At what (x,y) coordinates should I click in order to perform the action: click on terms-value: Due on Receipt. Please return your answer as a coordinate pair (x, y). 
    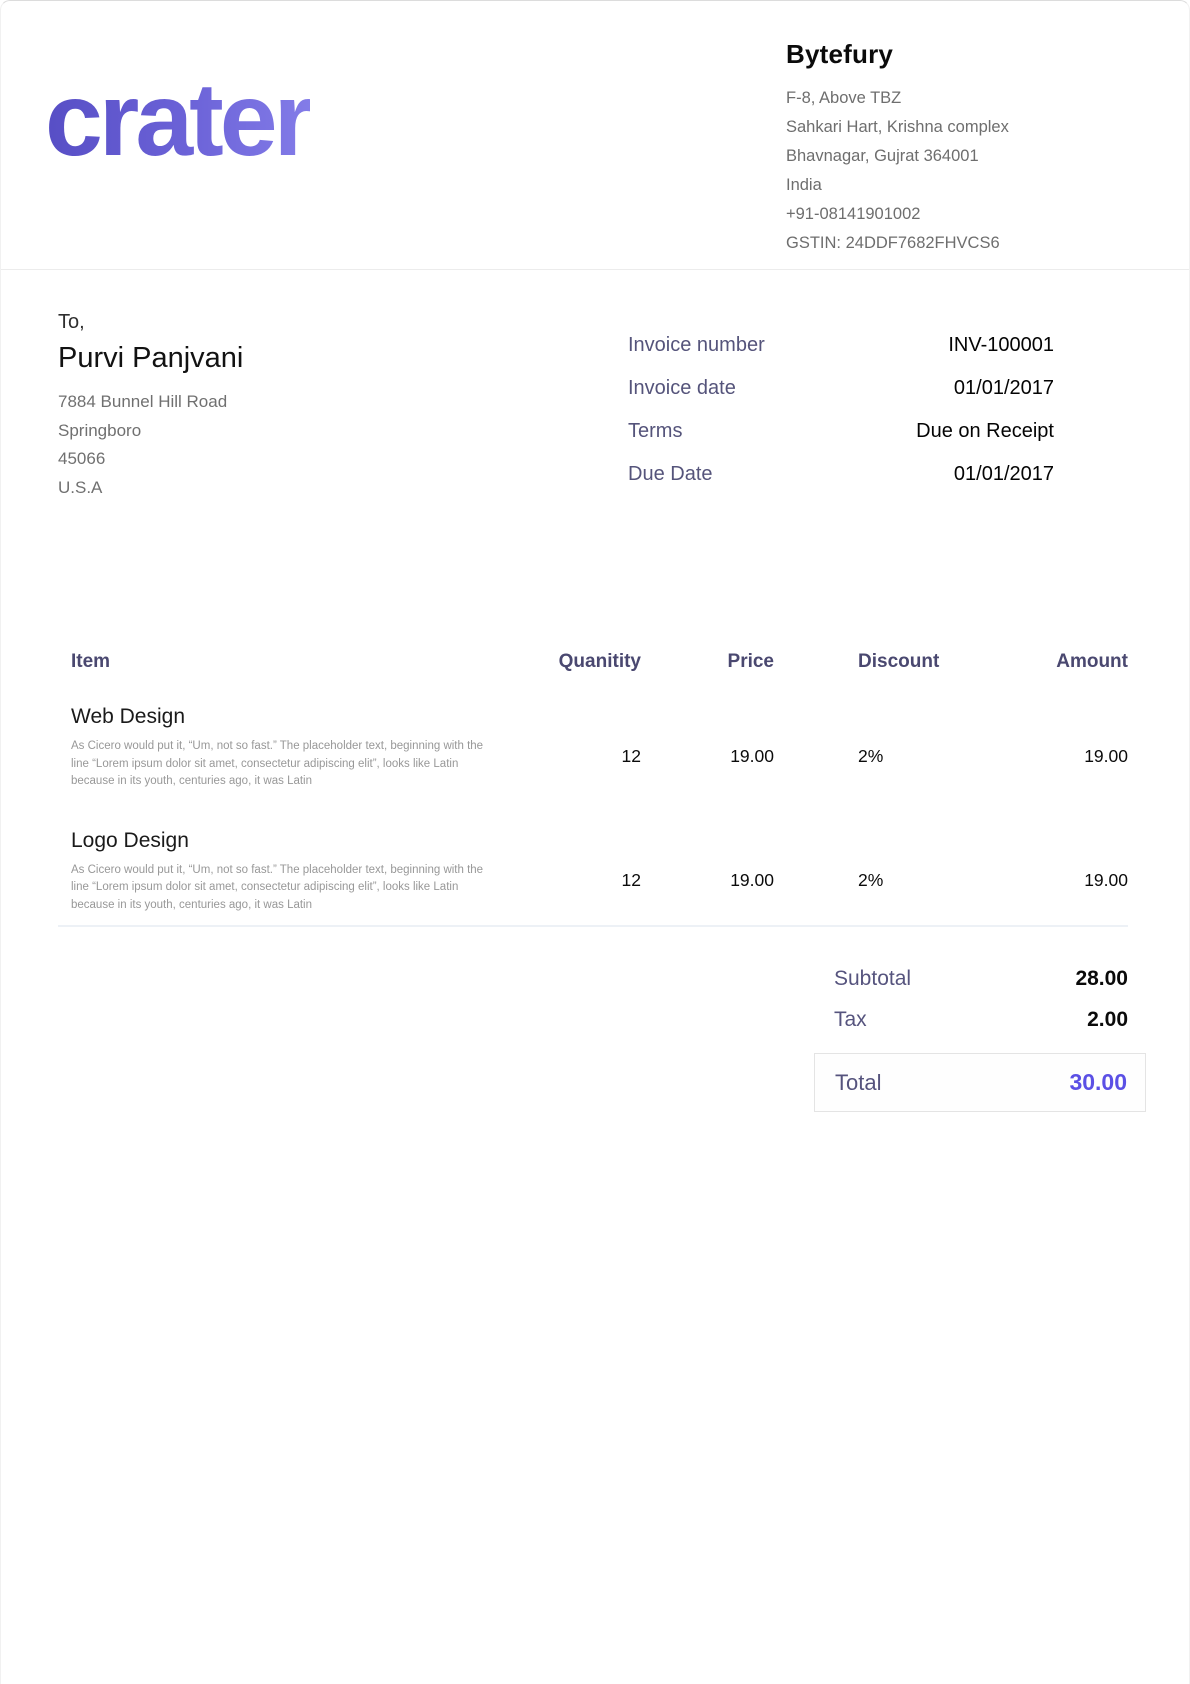
    Looking at the image, I should click on (985, 431).